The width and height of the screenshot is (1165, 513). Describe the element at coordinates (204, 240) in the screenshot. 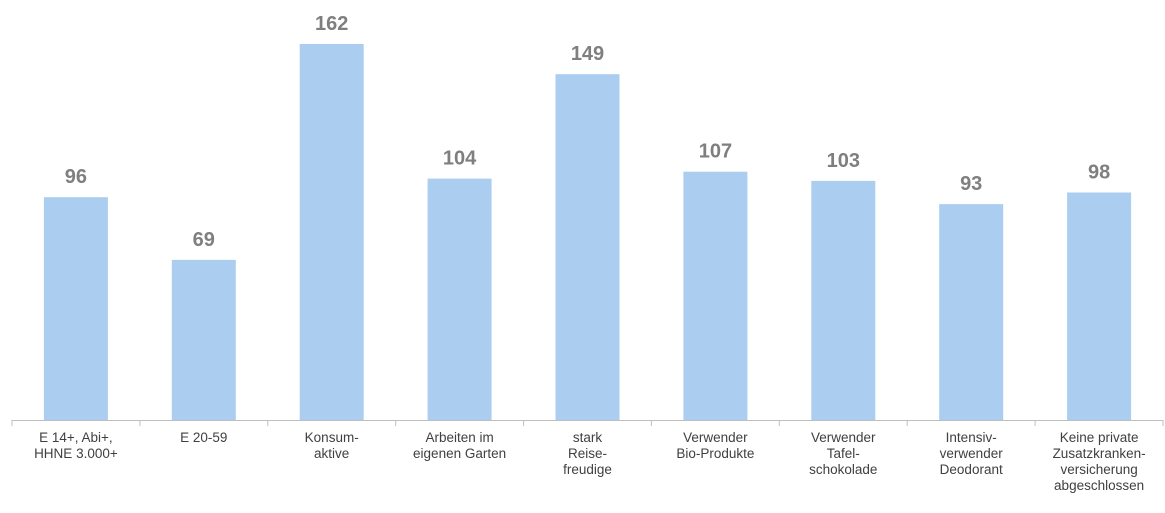

I see `bar-value-label: 69` at that location.